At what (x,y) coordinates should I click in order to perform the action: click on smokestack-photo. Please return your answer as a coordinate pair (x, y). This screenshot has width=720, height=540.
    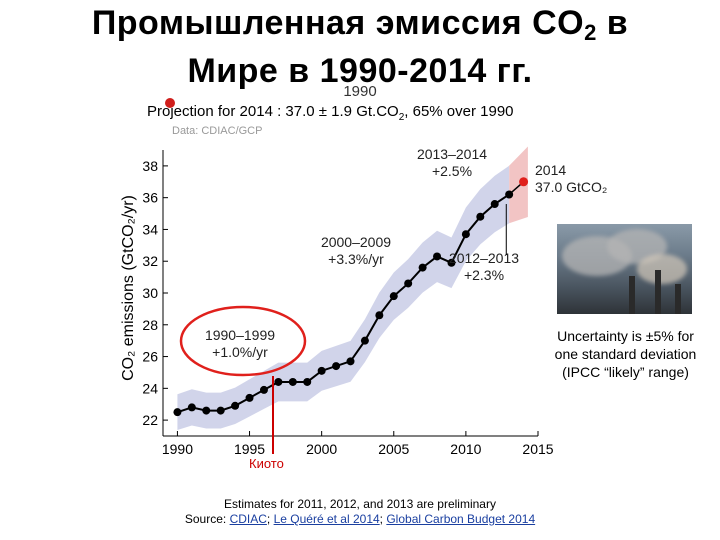
    Looking at the image, I should click on (624, 269).